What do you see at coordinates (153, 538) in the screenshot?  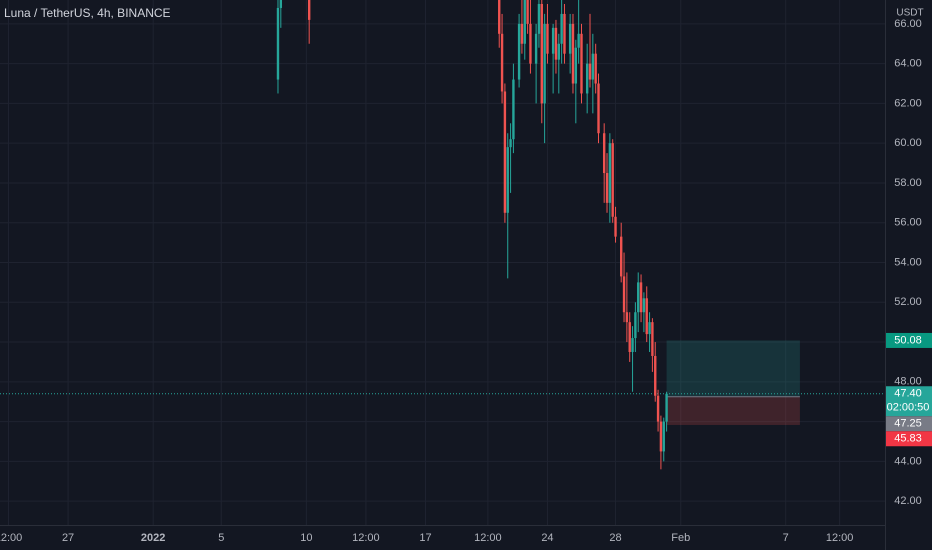 I see `x-tick-label: 2022` at bounding box center [153, 538].